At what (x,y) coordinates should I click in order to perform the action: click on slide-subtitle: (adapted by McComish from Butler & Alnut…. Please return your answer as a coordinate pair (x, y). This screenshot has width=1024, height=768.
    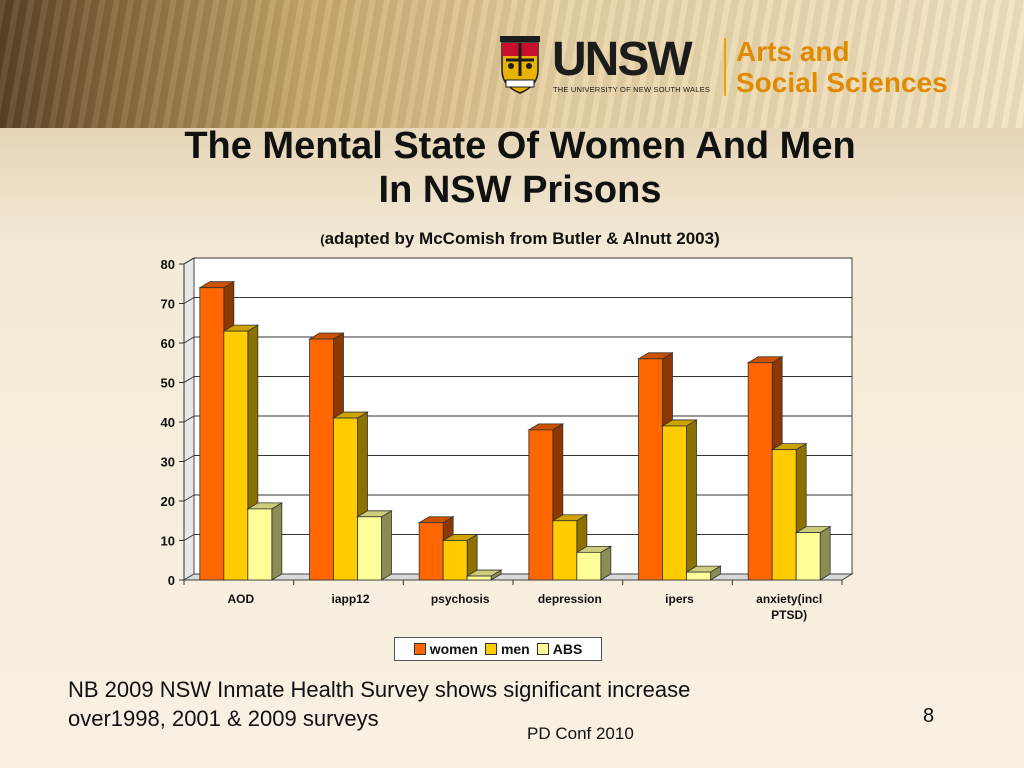
    Looking at the image, I should click on (512, 239).